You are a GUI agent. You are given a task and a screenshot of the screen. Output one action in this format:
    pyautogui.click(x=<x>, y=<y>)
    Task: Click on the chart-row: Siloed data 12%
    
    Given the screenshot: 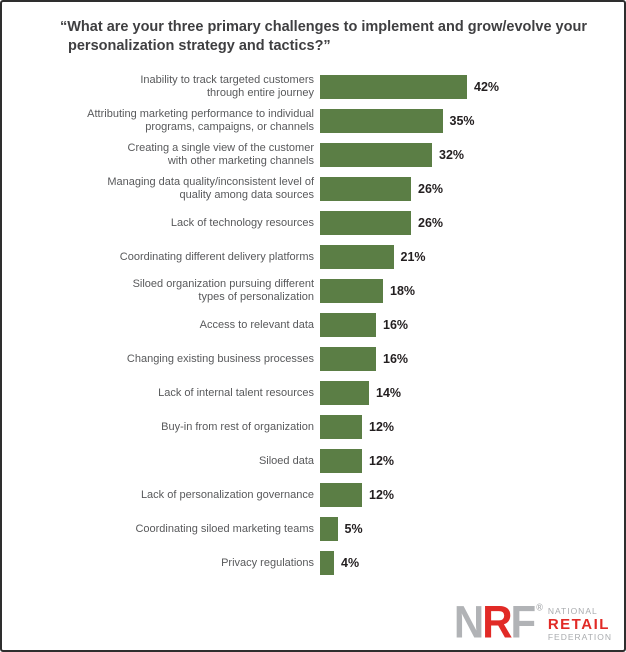 What is the action you would take?
    pyautogui.click(x=313, y=461)
    